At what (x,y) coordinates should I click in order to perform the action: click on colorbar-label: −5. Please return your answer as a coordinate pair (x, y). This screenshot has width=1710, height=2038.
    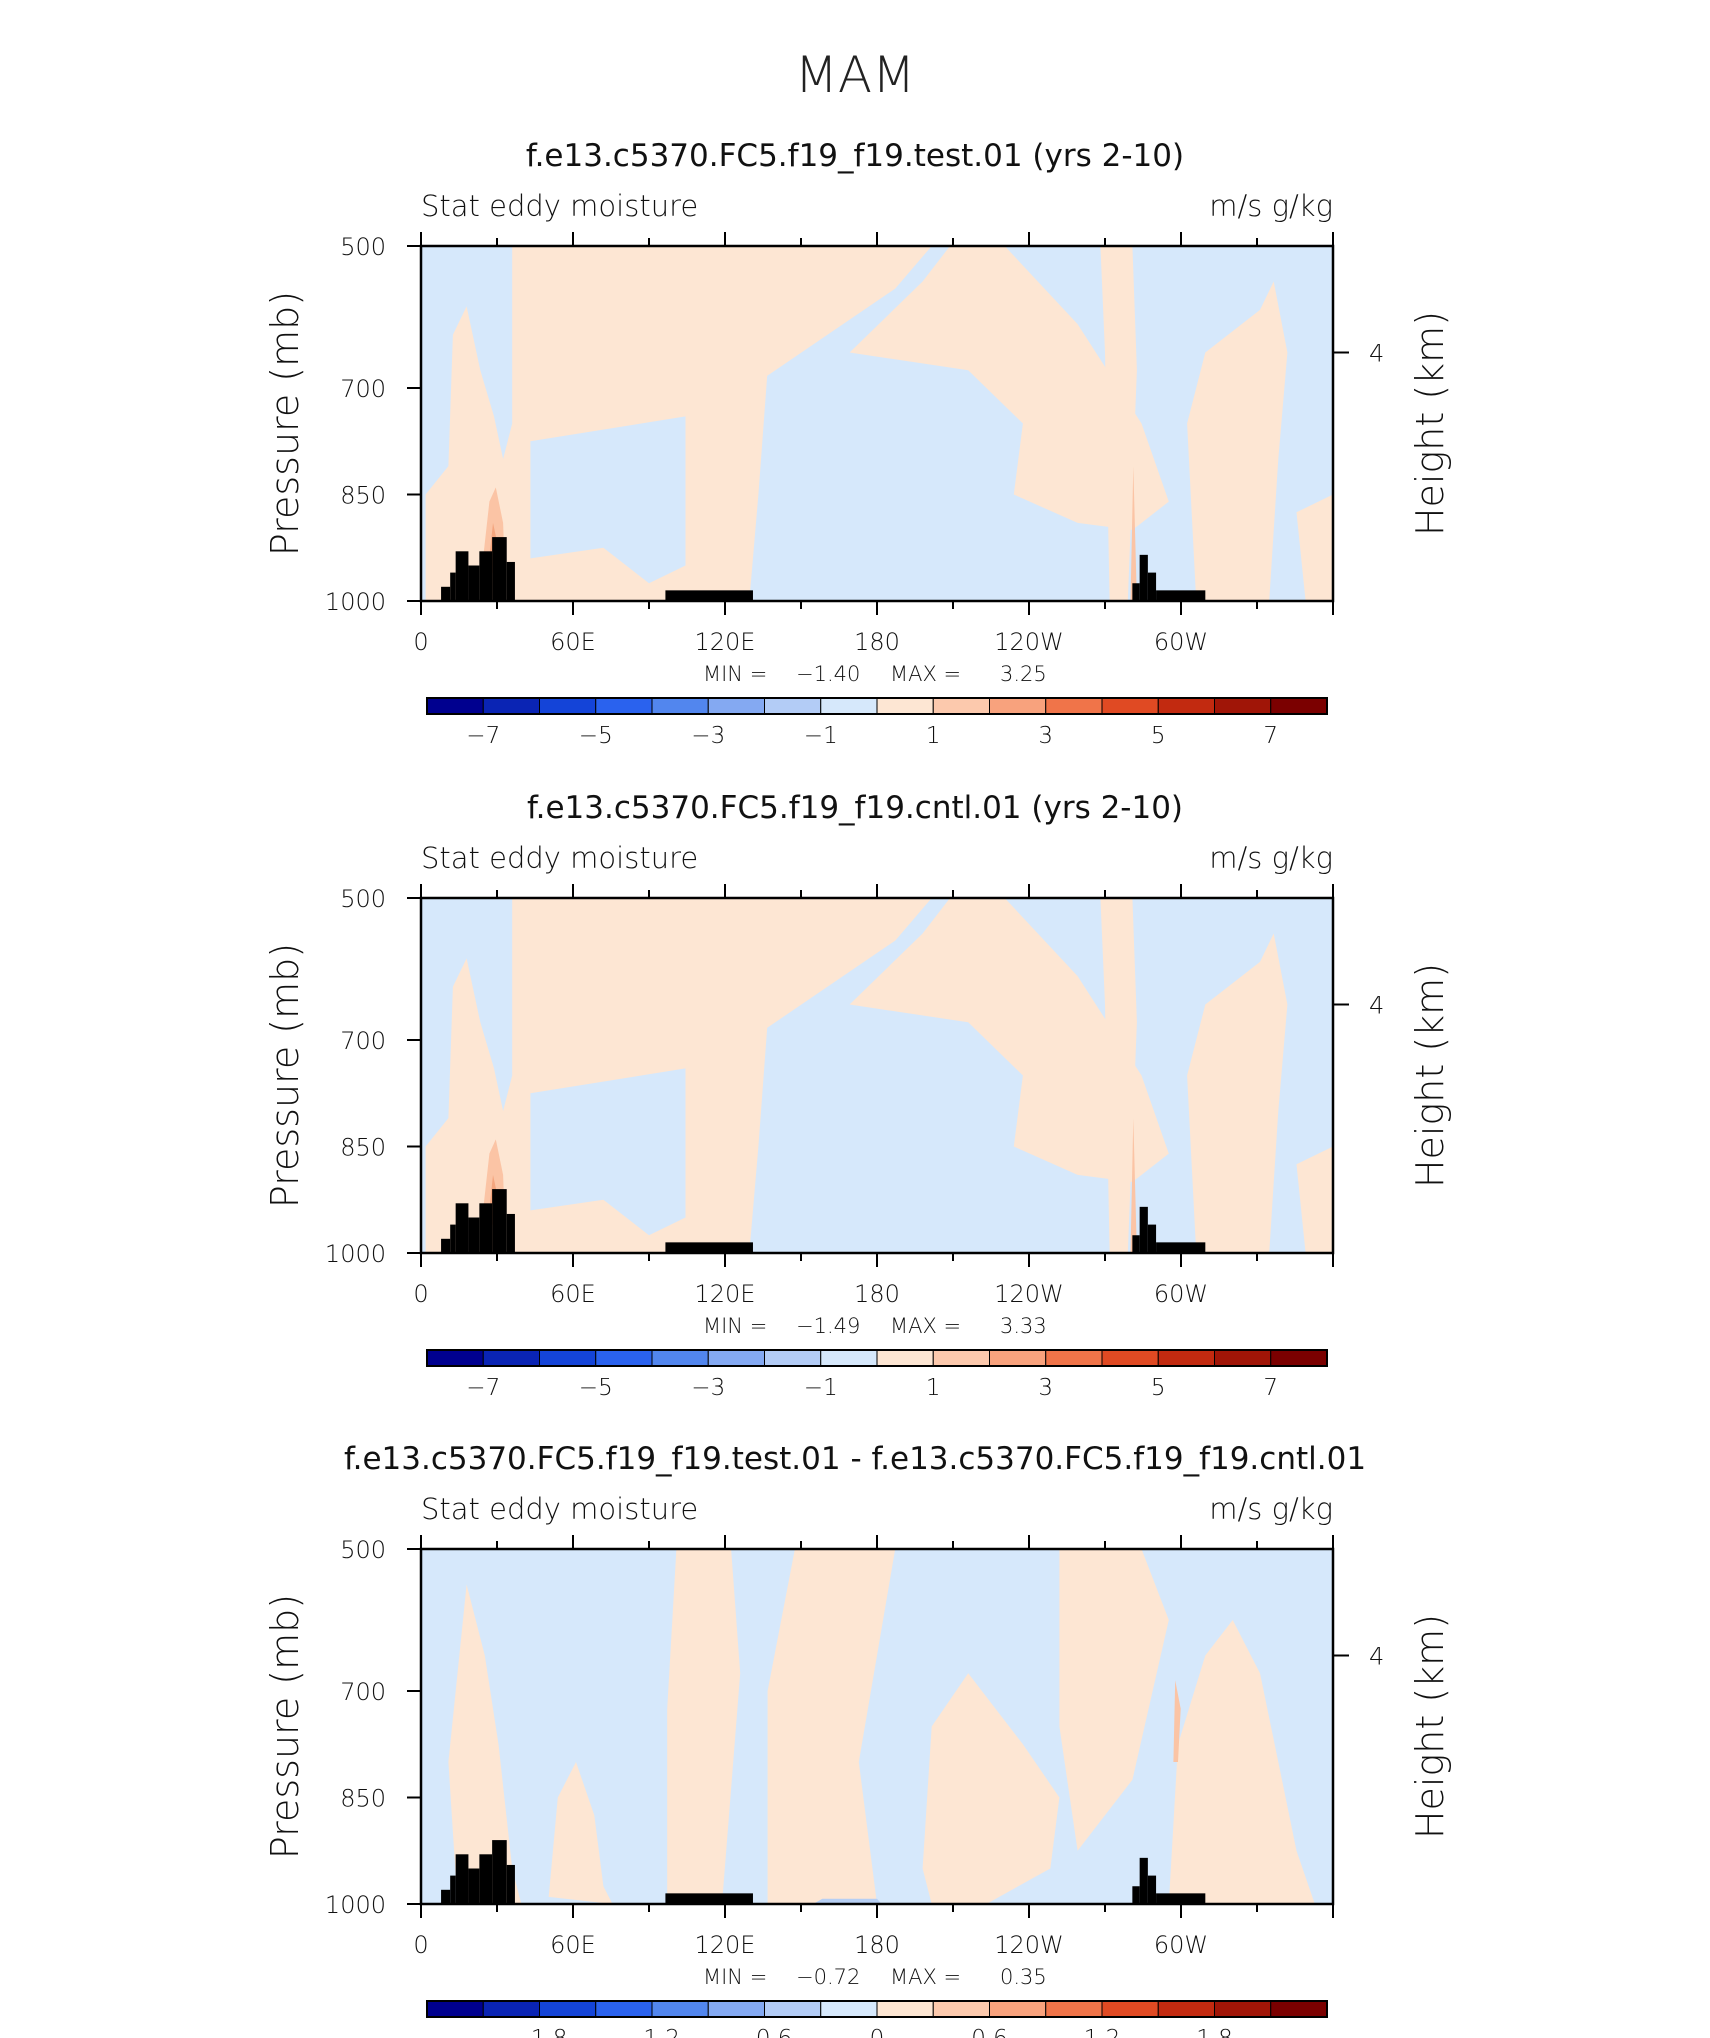
    Looking at the image, I should click on (596, 1388).